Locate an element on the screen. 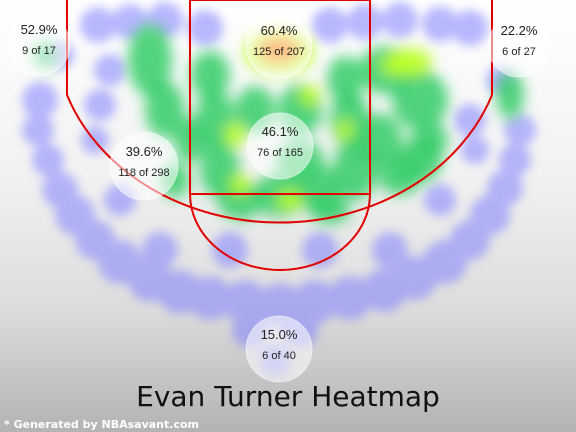  zone-bubble-left-corner-three is located at coordinates (39, 45).